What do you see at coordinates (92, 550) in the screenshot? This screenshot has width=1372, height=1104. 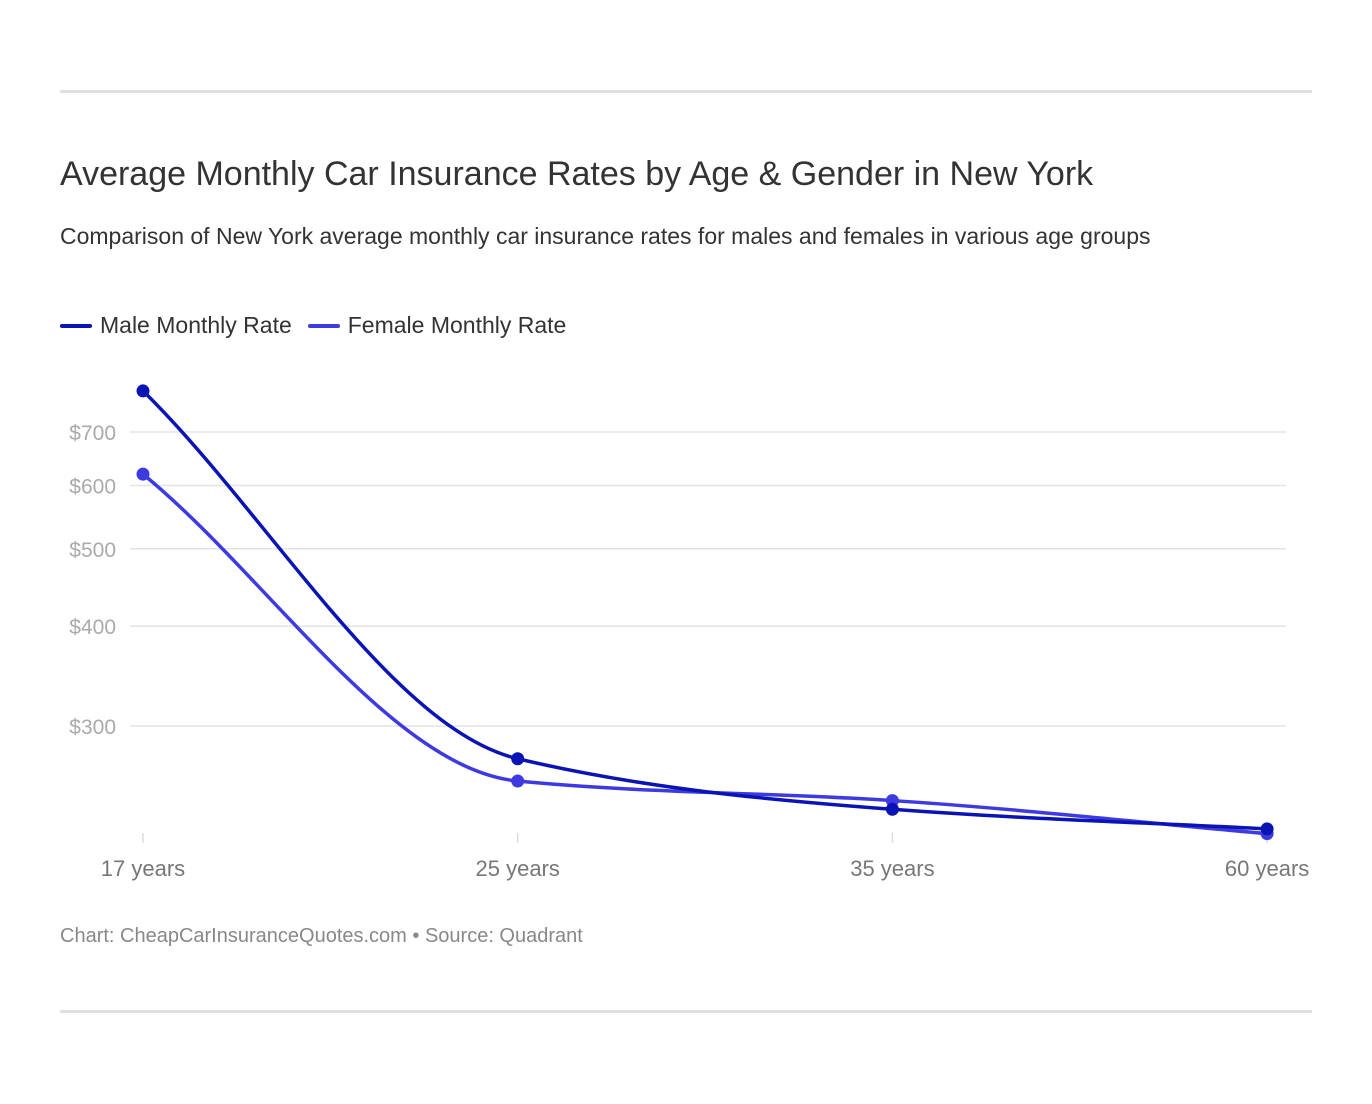 I see `y-tick-label: $500` at bounding box center [92, 550].